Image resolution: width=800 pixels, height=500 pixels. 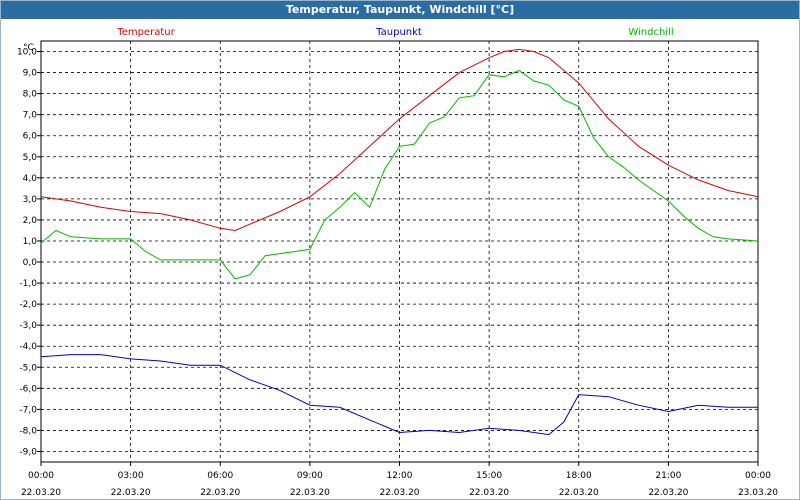 I want to click on y-tick-label: 9,0, so click(x=30, y=74).